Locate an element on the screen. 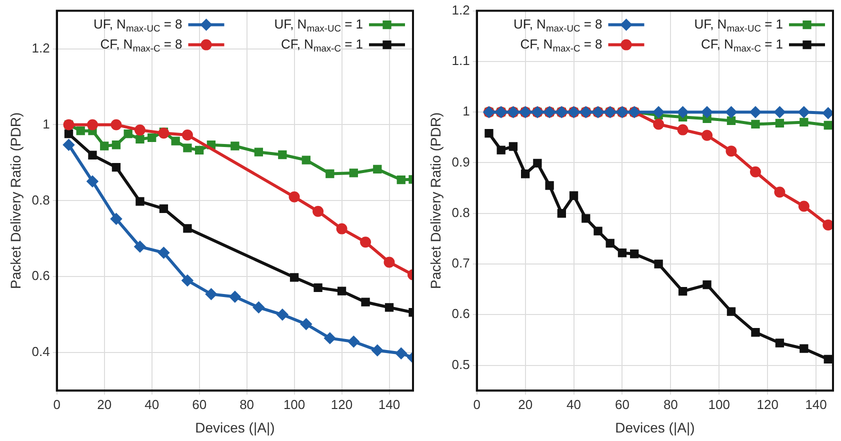 This screenshot has height=441, width=841. y-tick-label: 0.7 is located at coordinates (461, 263).